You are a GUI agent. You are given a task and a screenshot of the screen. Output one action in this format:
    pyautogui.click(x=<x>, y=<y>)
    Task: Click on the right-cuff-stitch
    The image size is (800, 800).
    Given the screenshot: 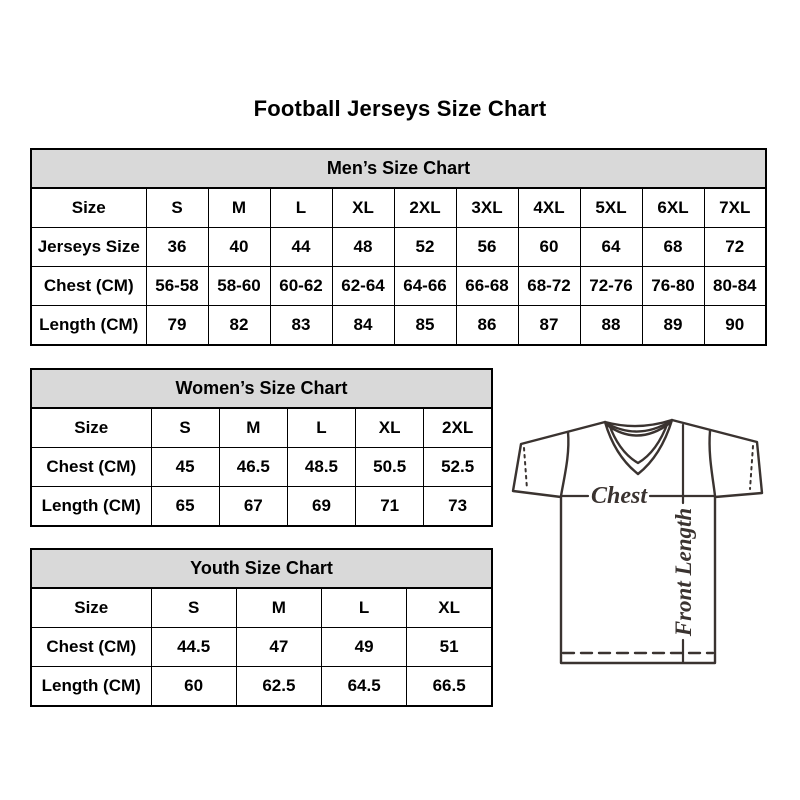 What is the action you would take?
    pyautogui.click(x=751, y=467)
    